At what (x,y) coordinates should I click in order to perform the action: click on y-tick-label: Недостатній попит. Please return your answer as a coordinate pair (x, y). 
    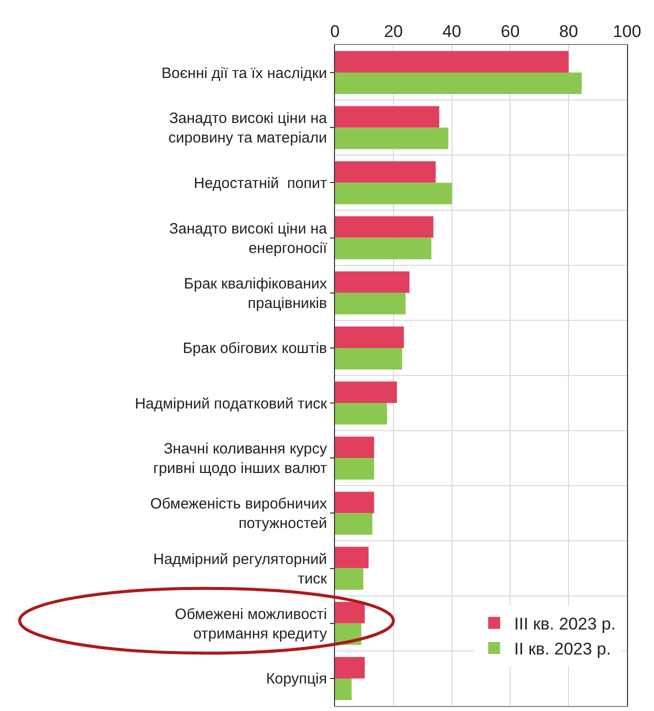
    Looking at the image, I should click on (261, 183).